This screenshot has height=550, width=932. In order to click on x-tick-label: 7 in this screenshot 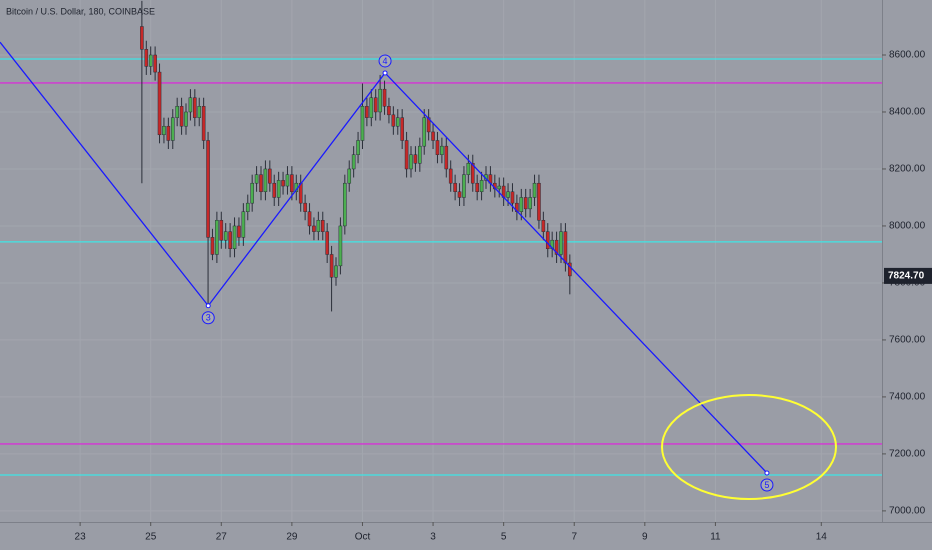, I will do `click(574, 537)`.